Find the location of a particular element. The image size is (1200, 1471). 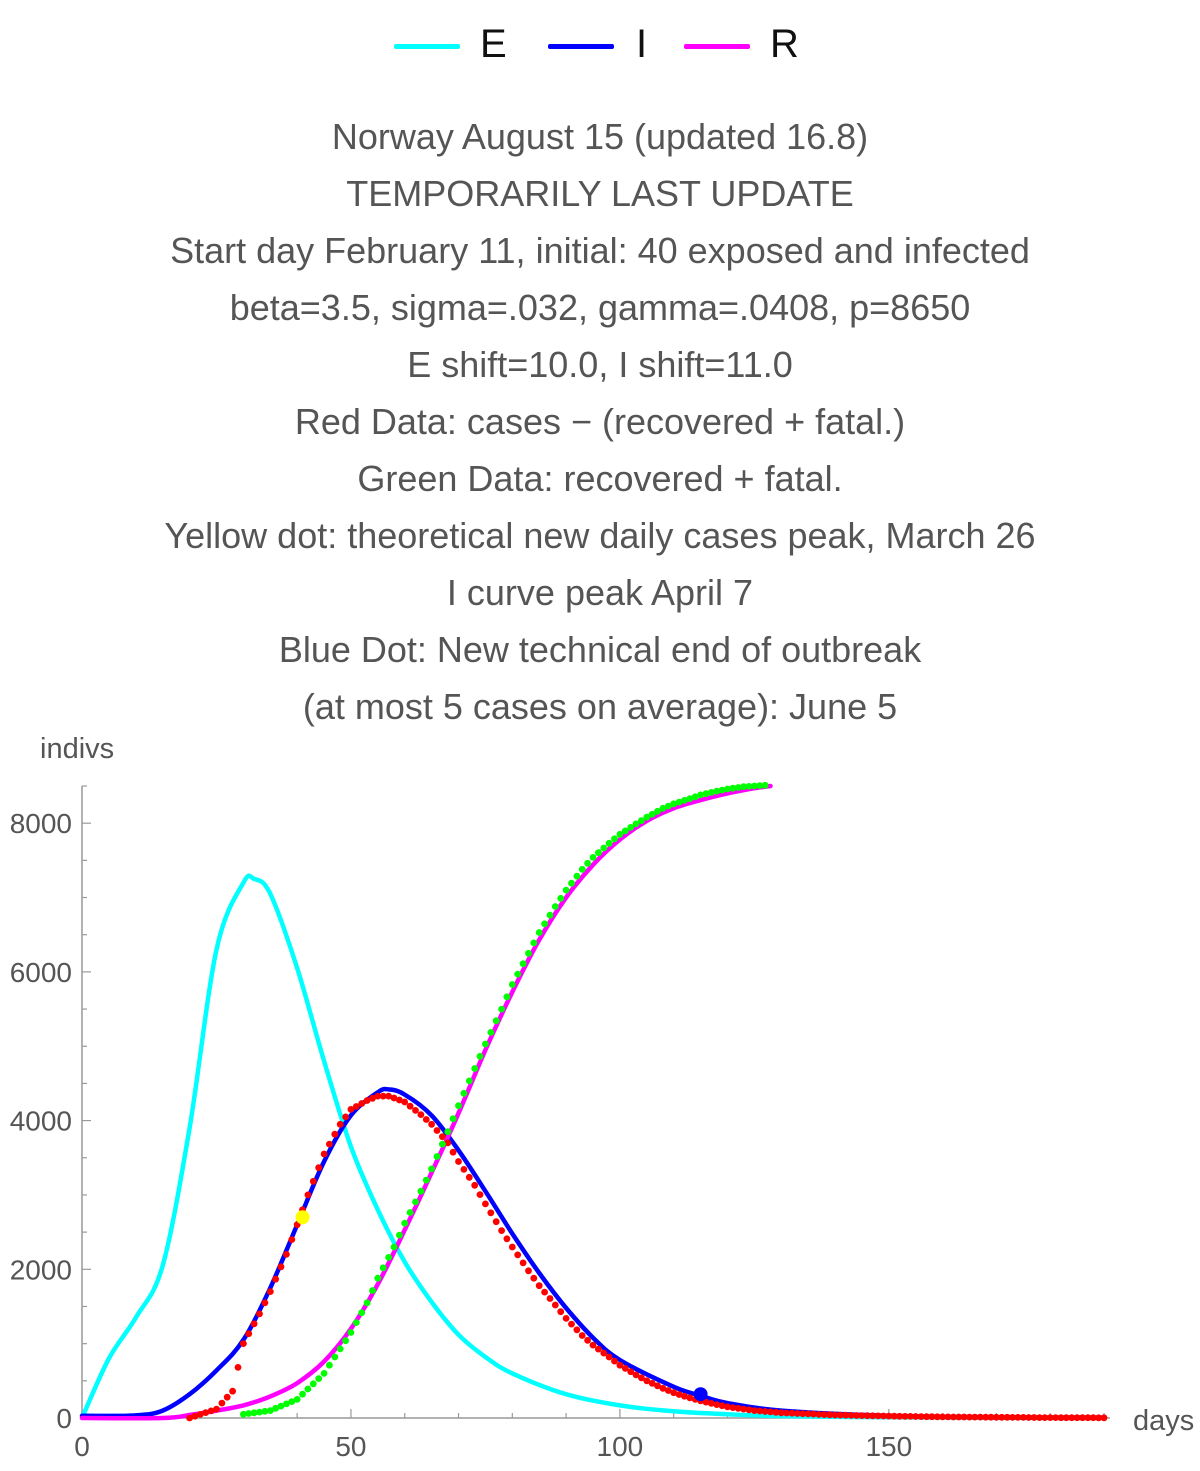

y-tick-label: 0 is located at coordinates (64, 1418).